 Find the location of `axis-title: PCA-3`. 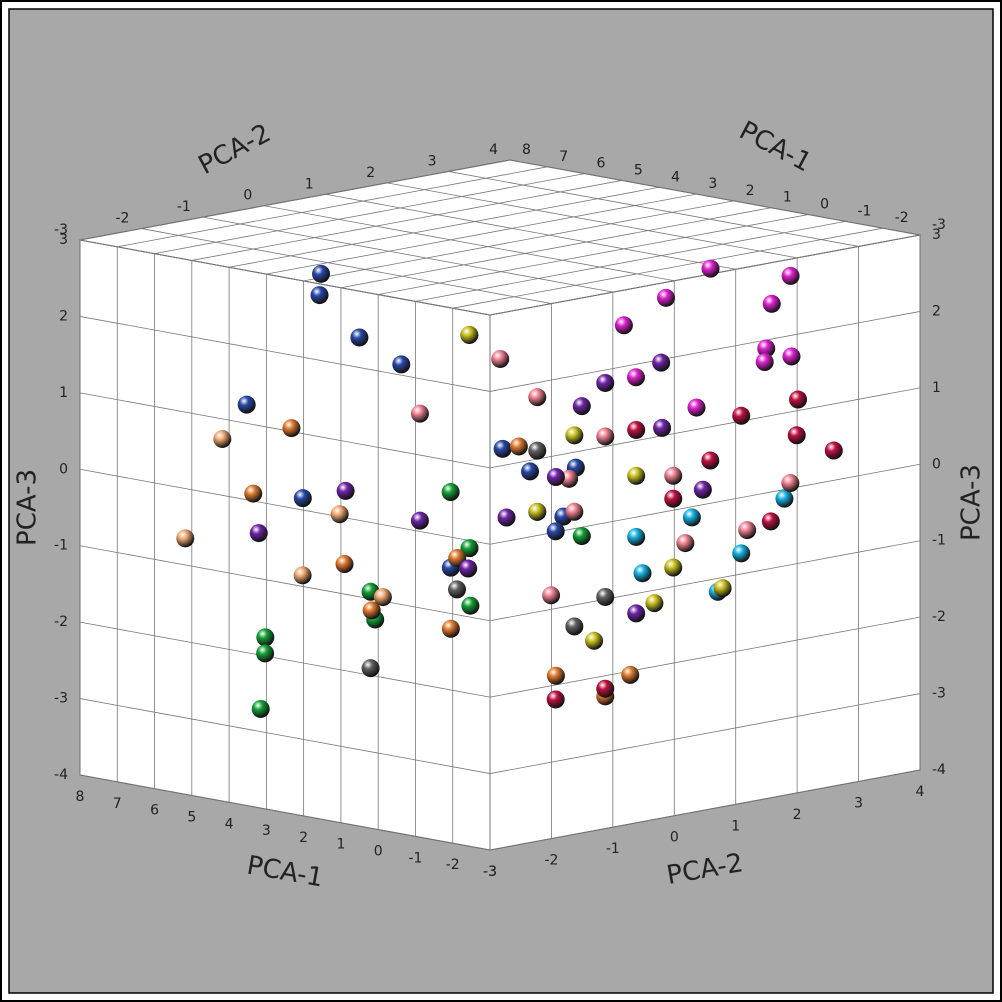

axis-title: PCA-3 is located at coordinates (28, 507).